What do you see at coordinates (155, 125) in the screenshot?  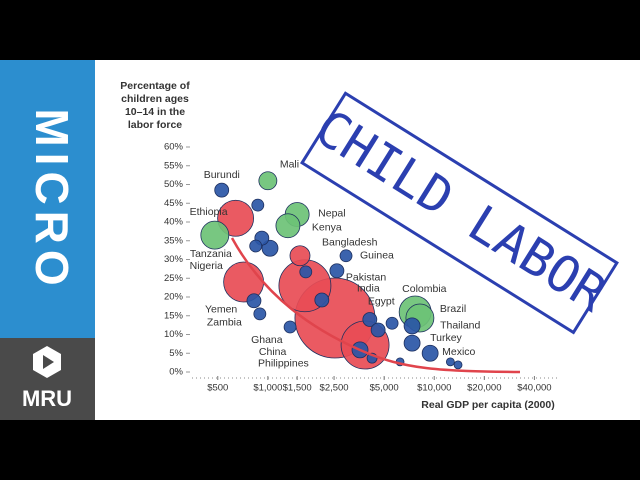 I see `y-axis-label-line: labor force` at bounding box center [155, 125].